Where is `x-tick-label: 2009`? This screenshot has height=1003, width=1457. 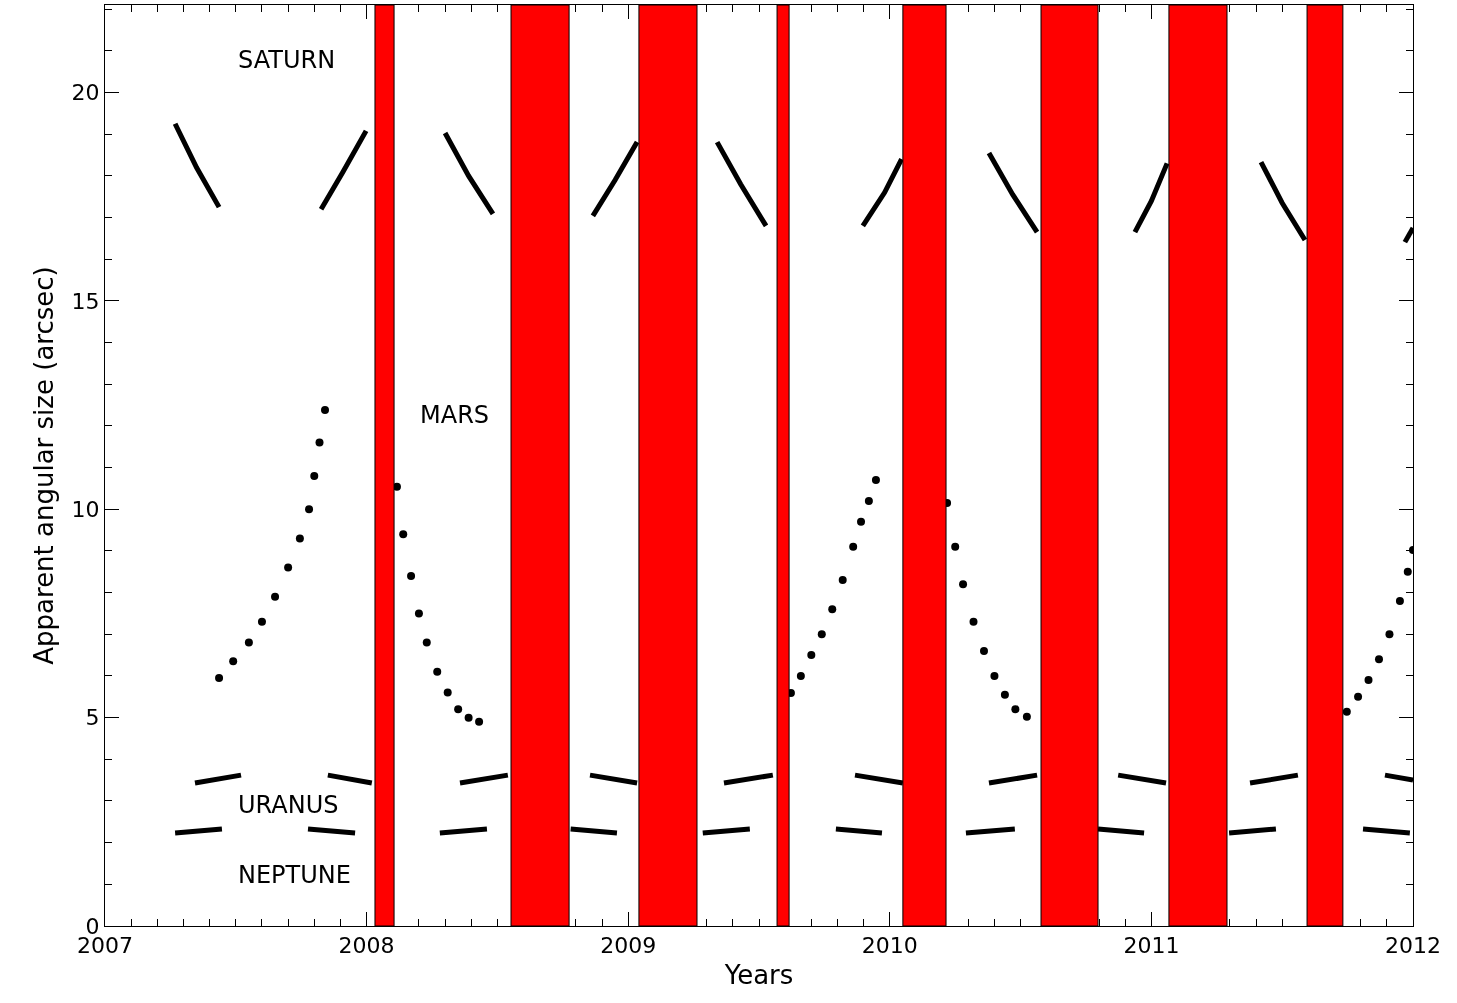
x-tick-label: 2009 is located at coordinates (628, 946).